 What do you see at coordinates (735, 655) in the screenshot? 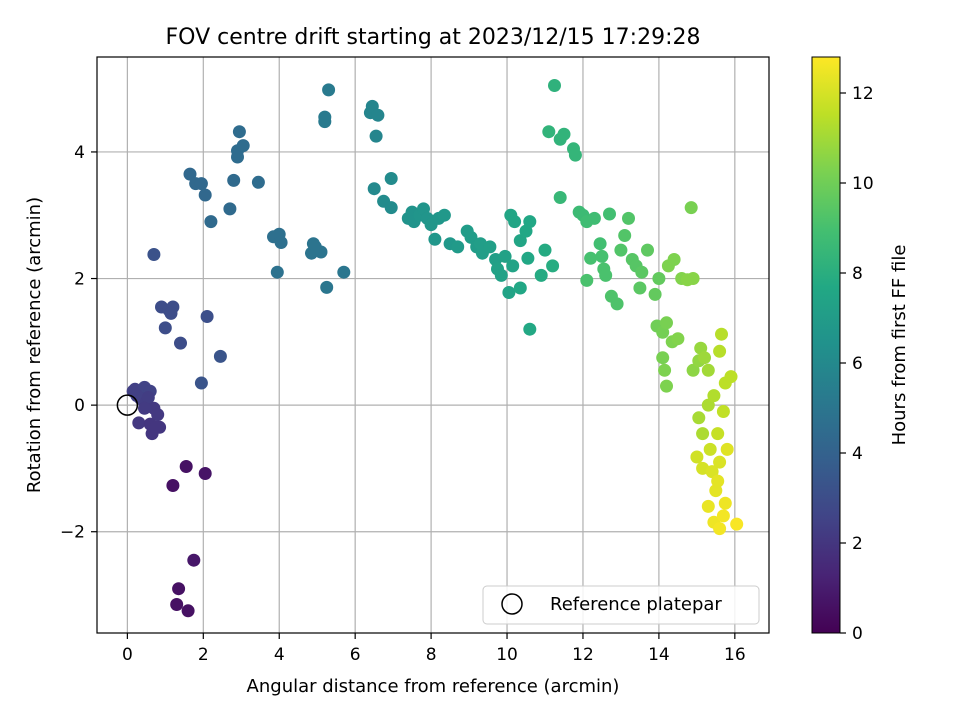
I see `x-tick-label: 16` at bounding box center [735, 655].